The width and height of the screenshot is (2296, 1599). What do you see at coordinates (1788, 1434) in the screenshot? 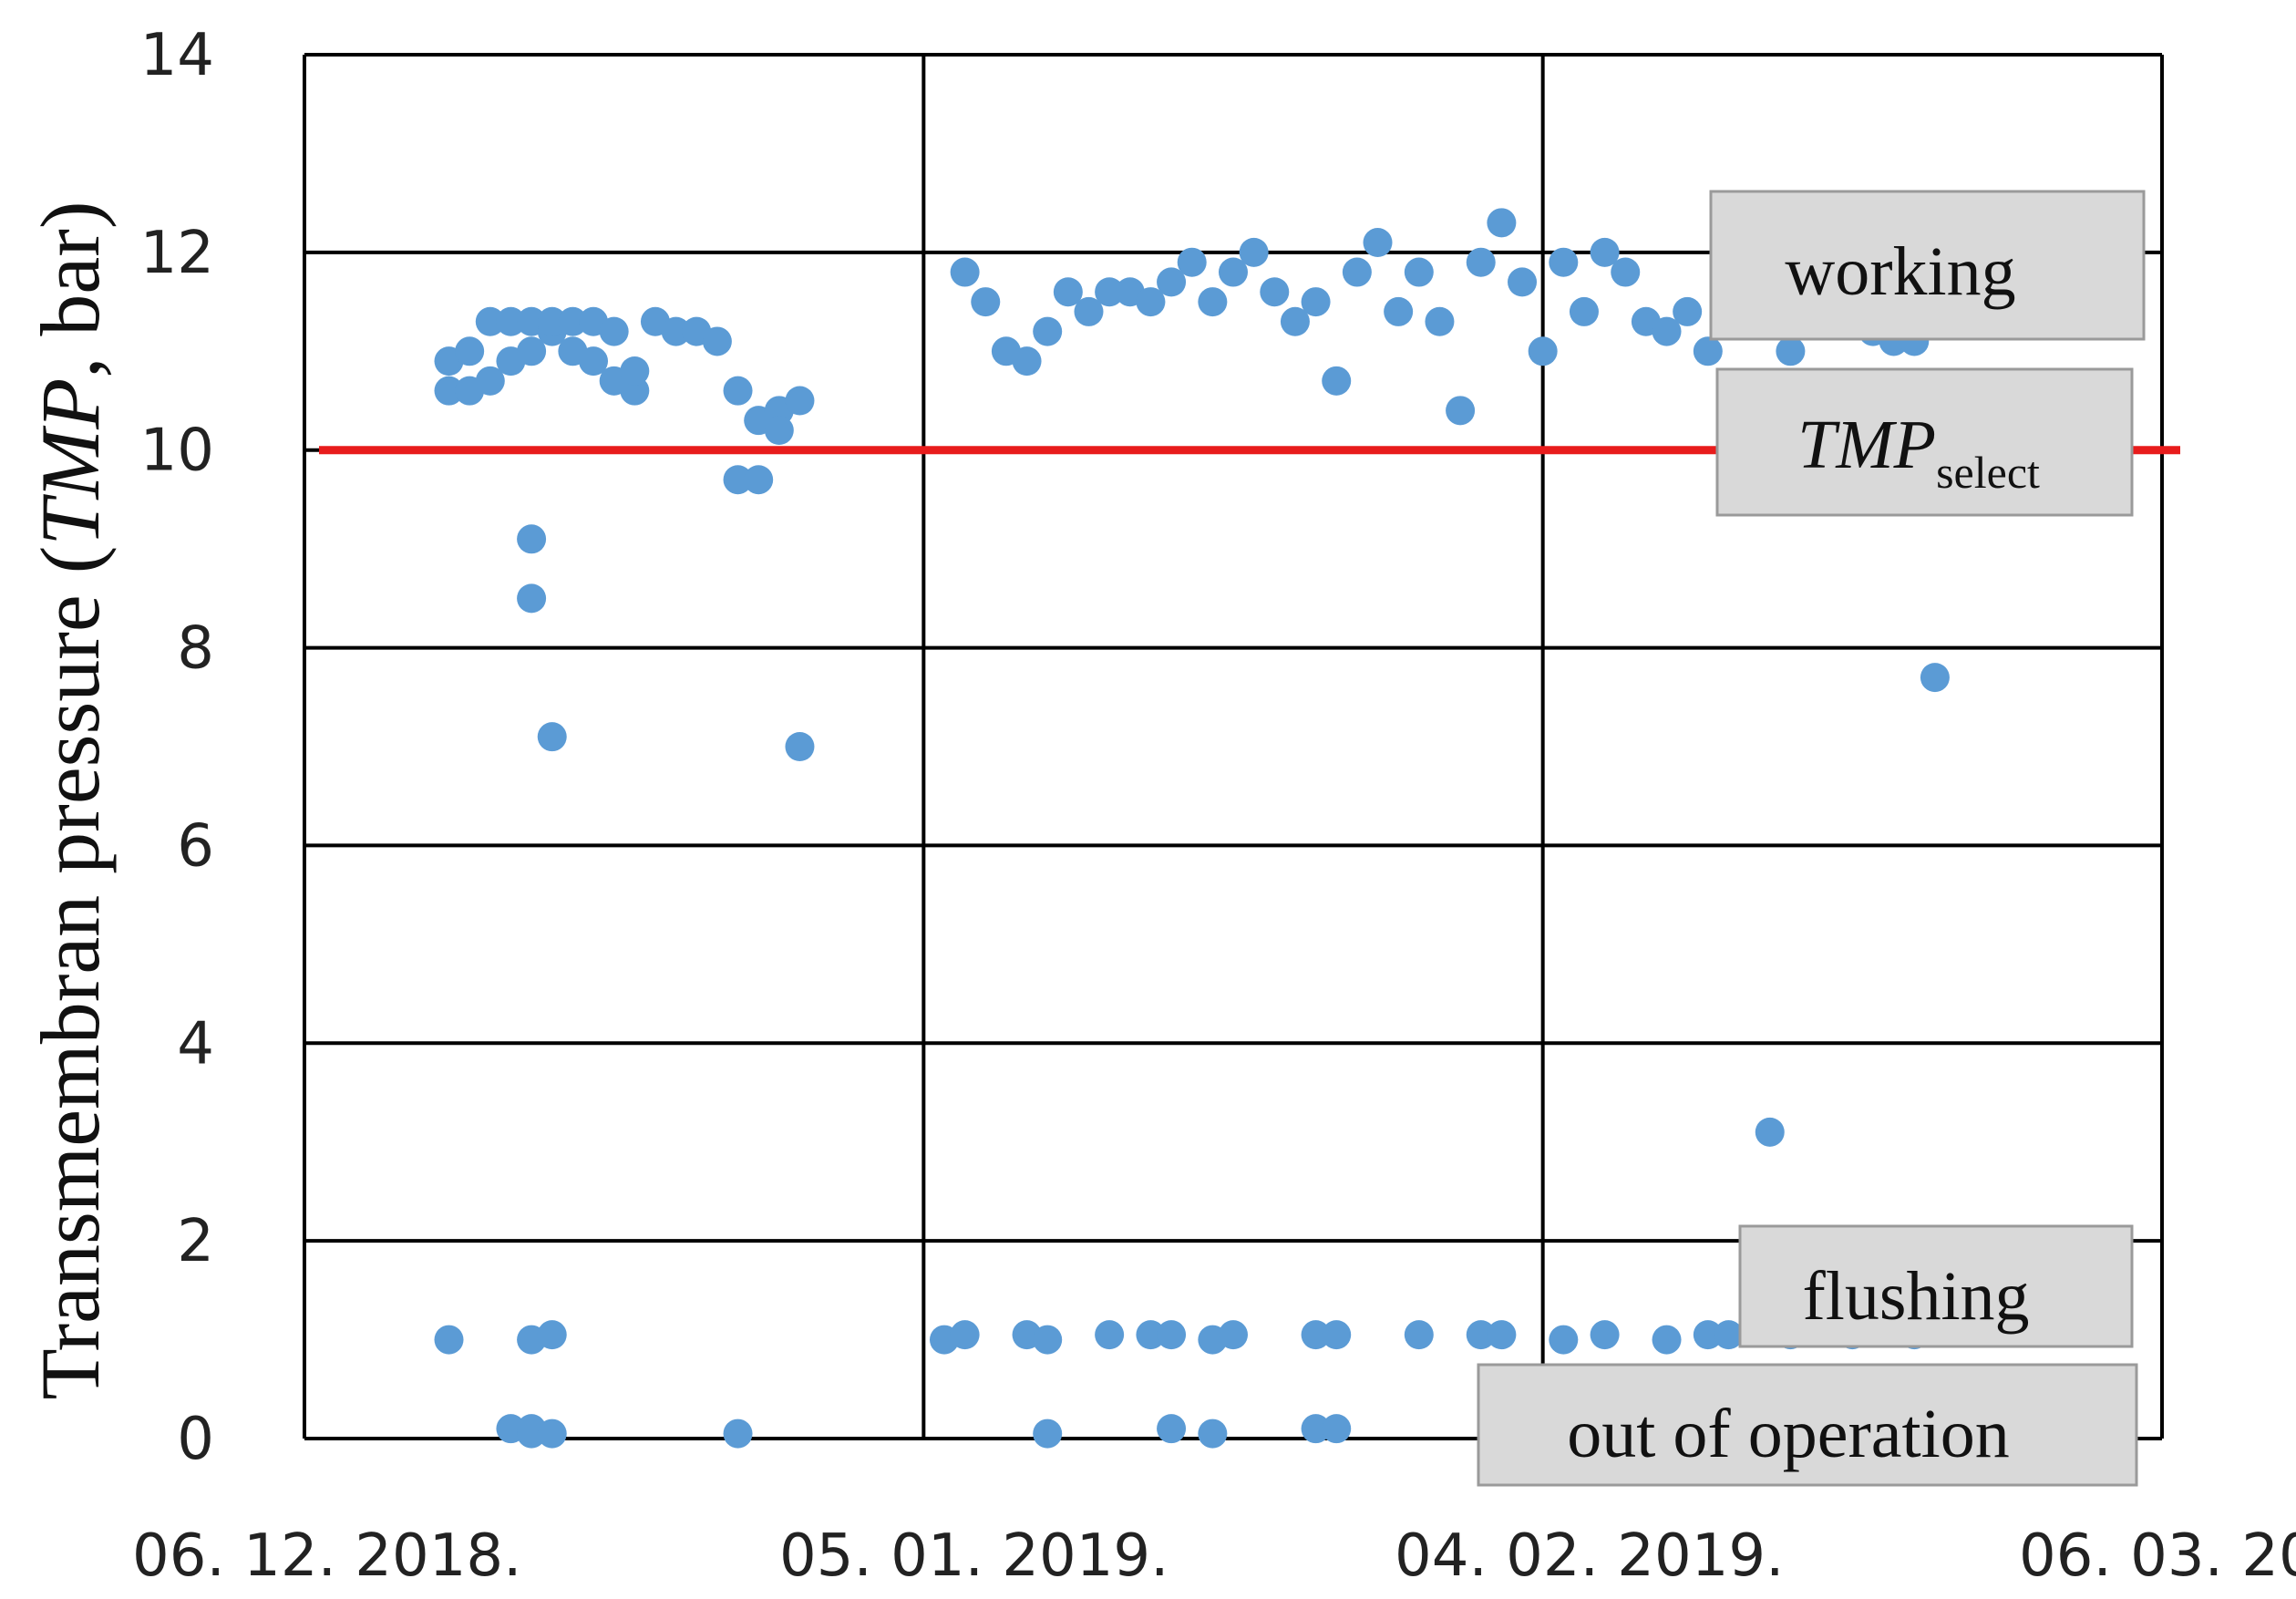
I see `annotation-out-of-operation-text: out of operation` at bounding box center [1788, 1434].